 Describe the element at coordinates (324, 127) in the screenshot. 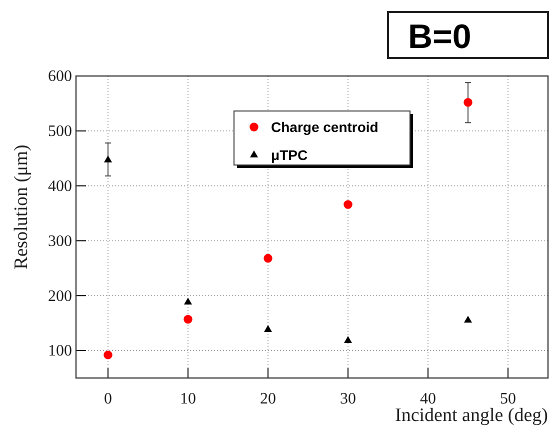

I see `legend-label: Charge centroid` at that location.